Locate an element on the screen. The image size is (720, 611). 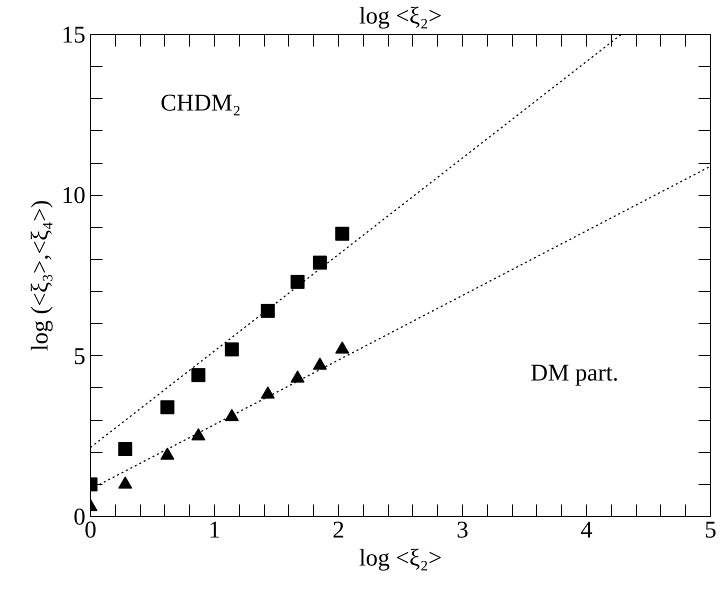
x2-axis-title: log <ξ₂> is located at coordinates (400, 17).